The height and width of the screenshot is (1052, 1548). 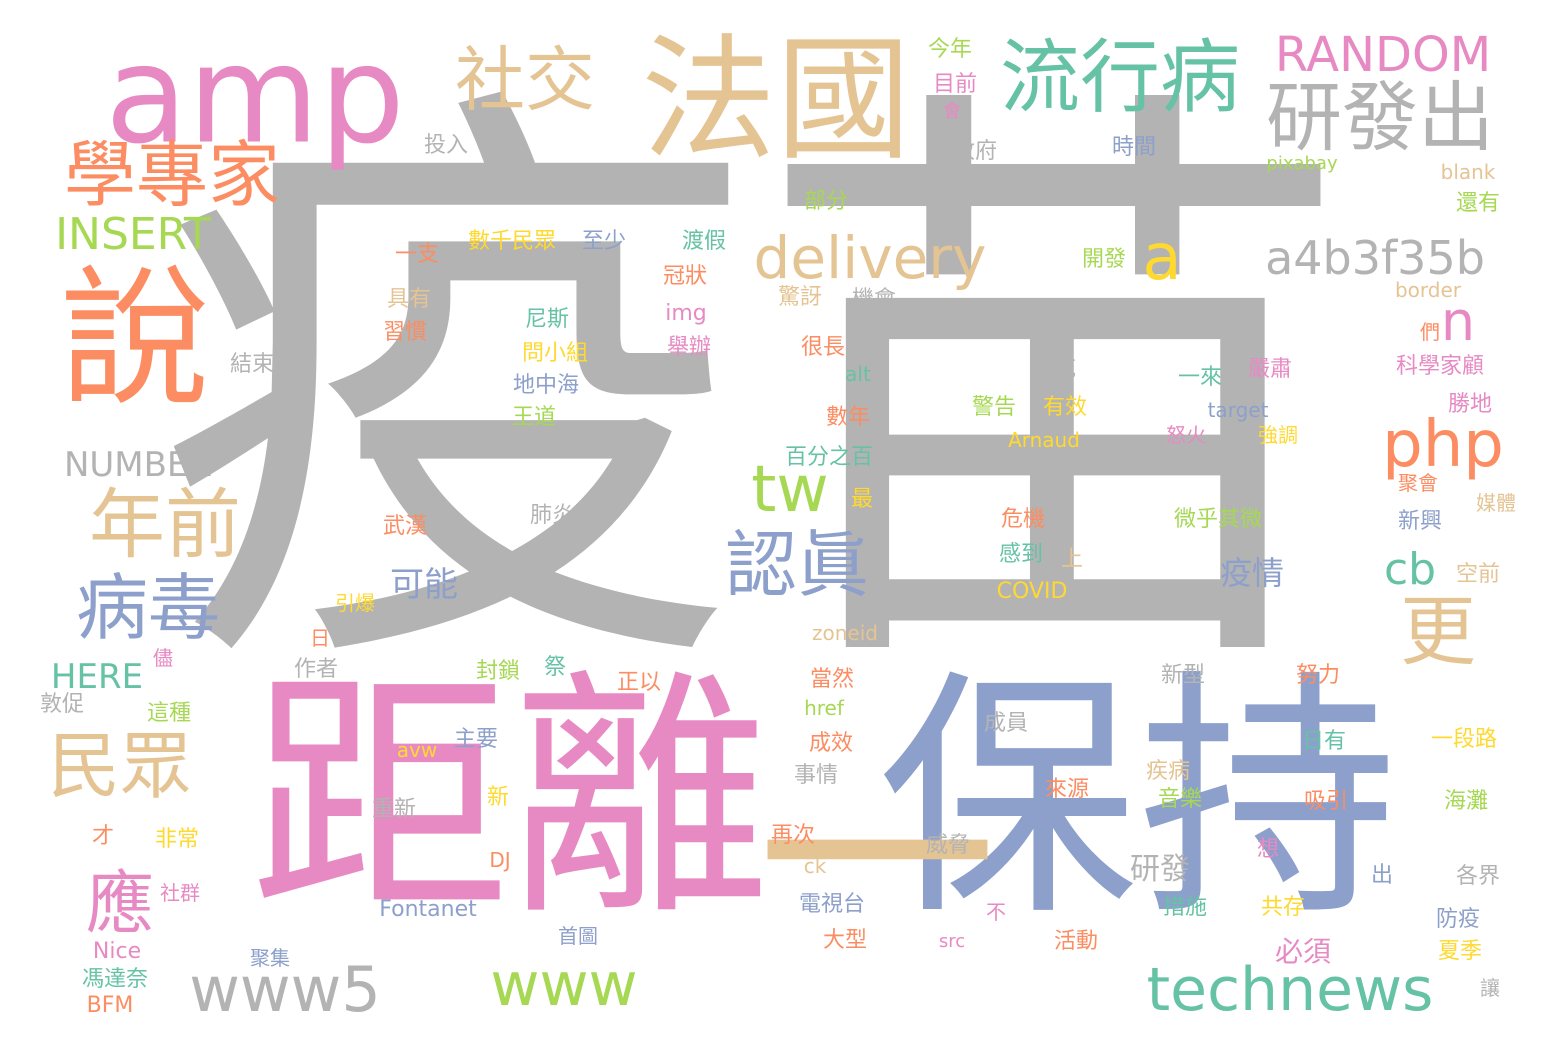 What do you see at coordinates (1180, 799) in the screenshot?
I see `word: 音樂` at bounding box center [1180, 799].